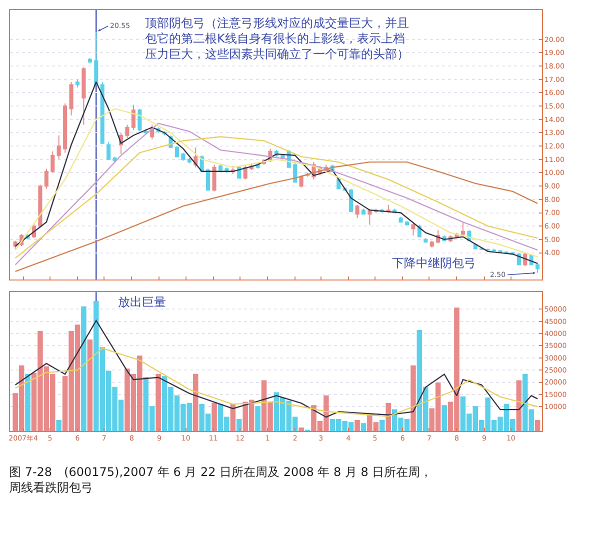 The height and width of the screenshot is (541, 594). I want to click on annotation: 下降中继阴包弓, so click(434, 263).